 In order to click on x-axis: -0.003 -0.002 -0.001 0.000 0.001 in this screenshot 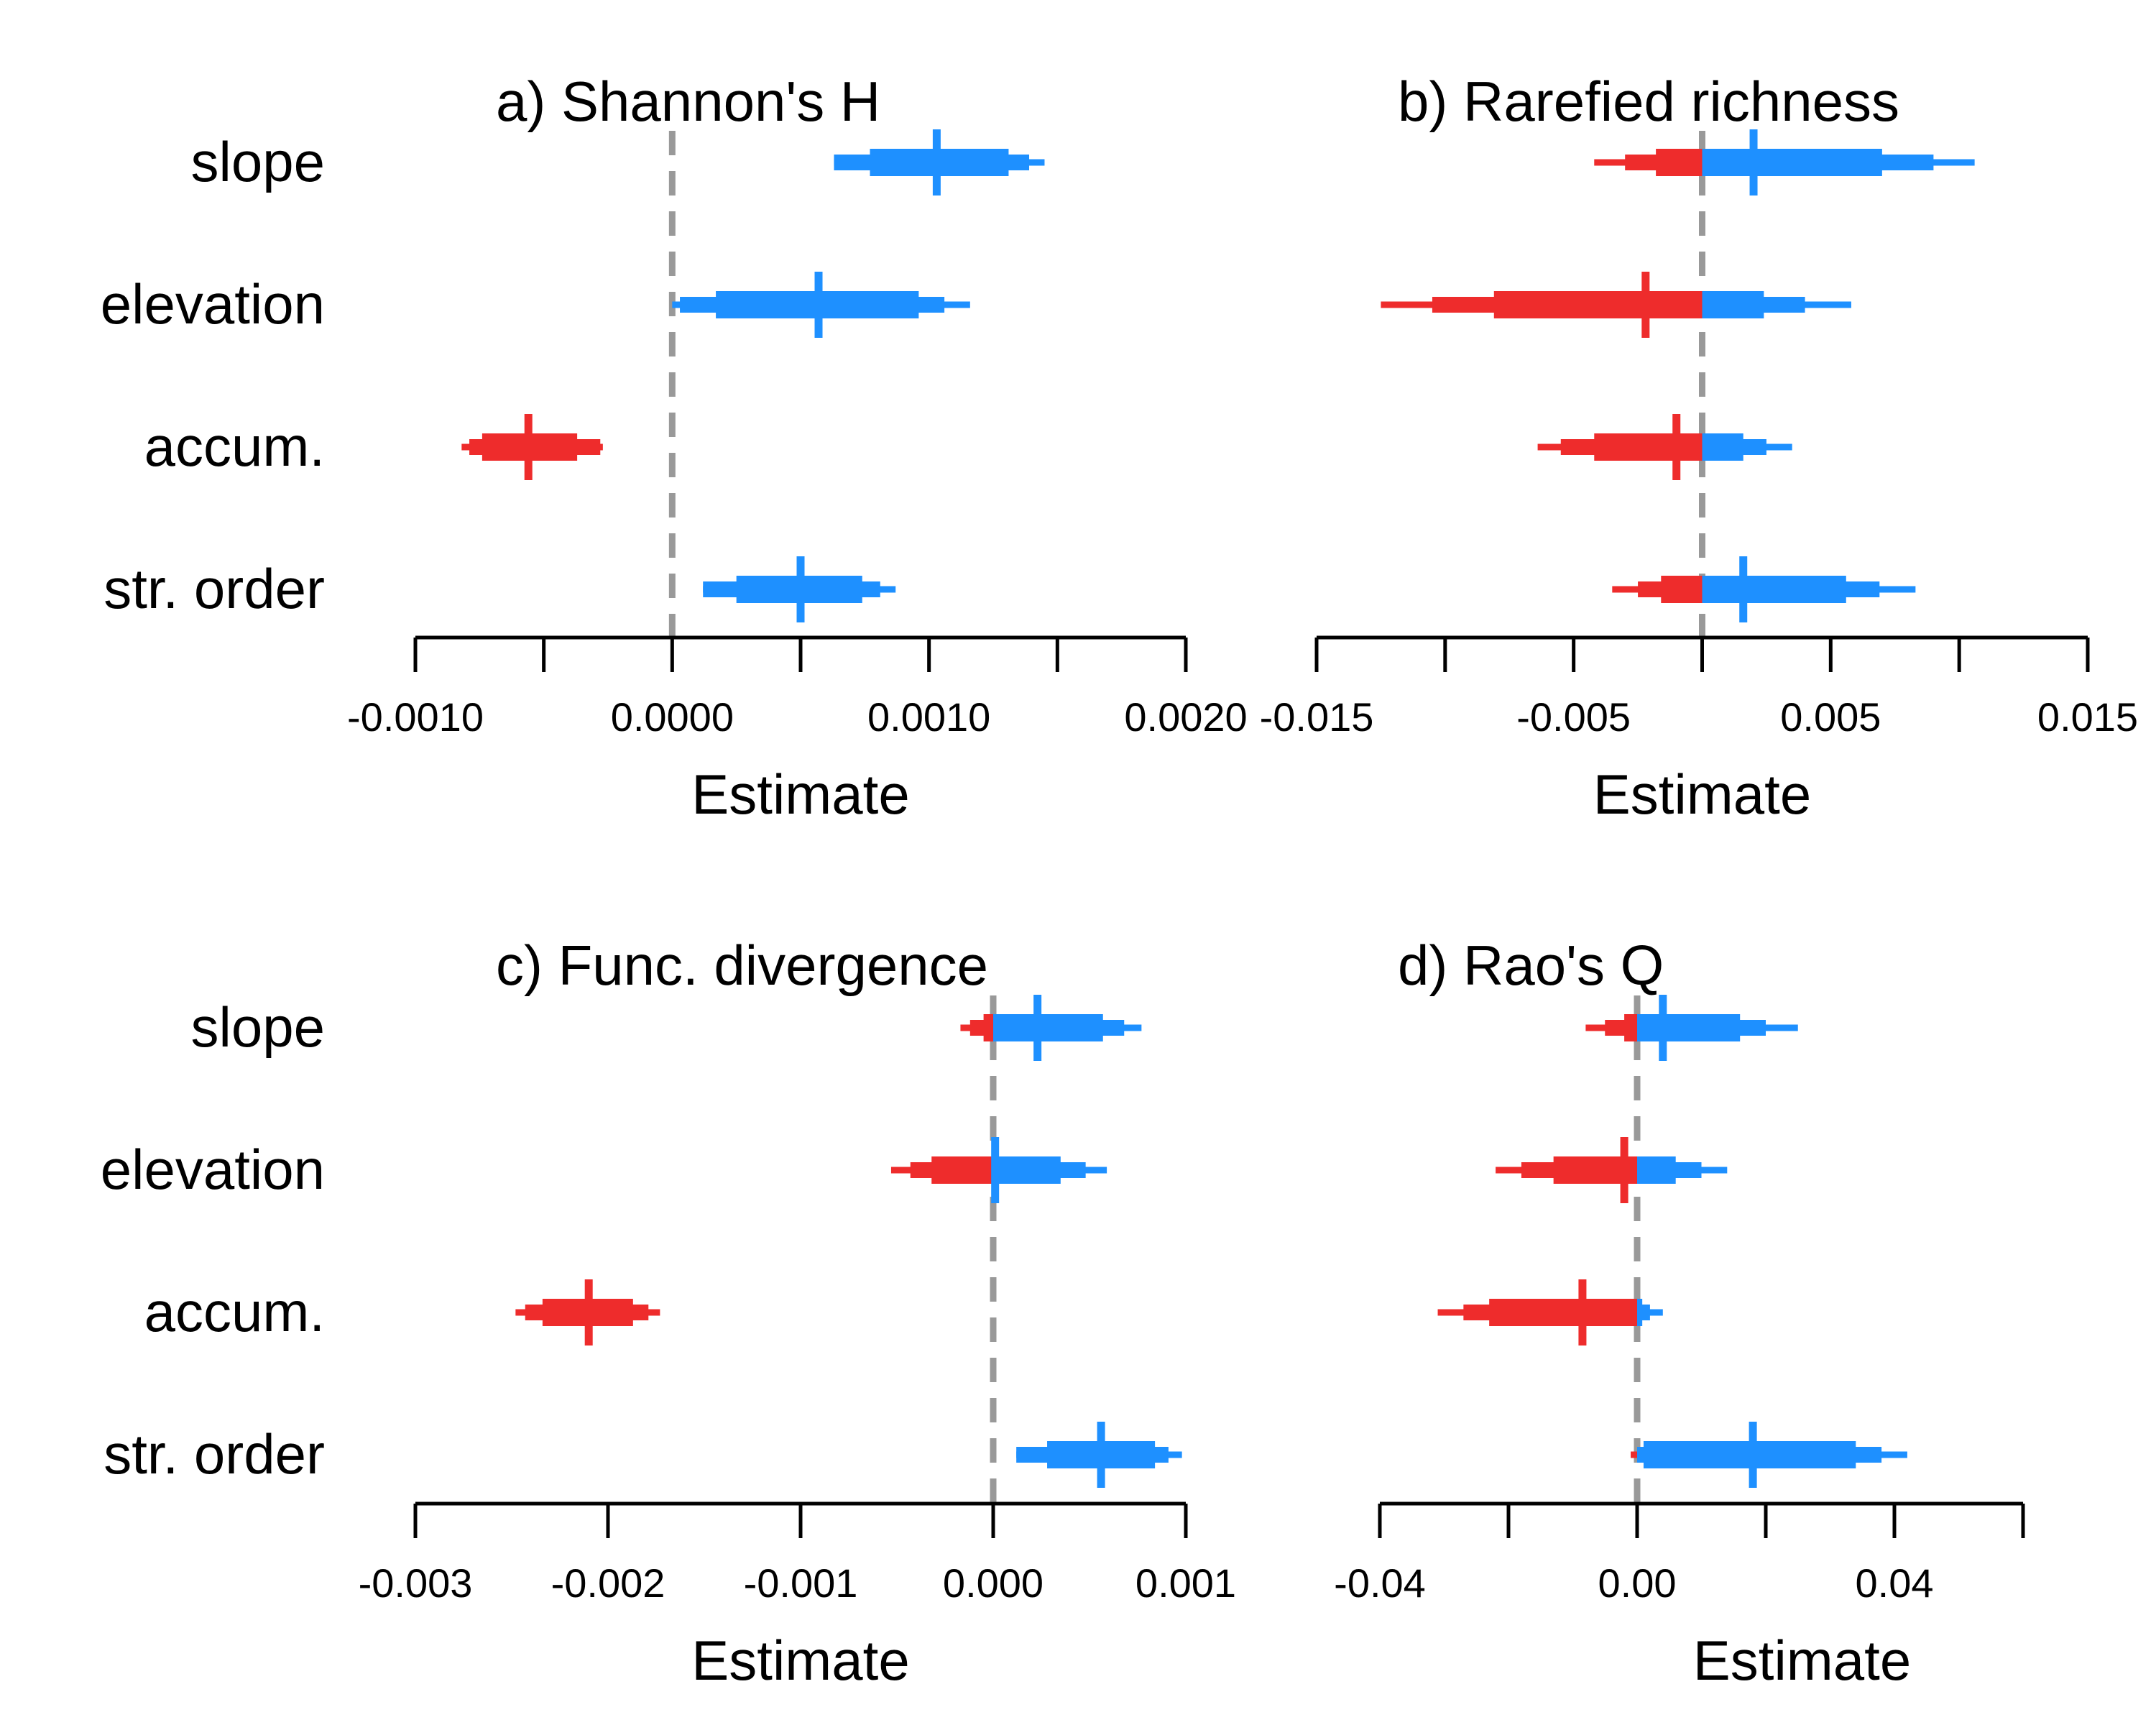, I will do `click(798, 1553)`.